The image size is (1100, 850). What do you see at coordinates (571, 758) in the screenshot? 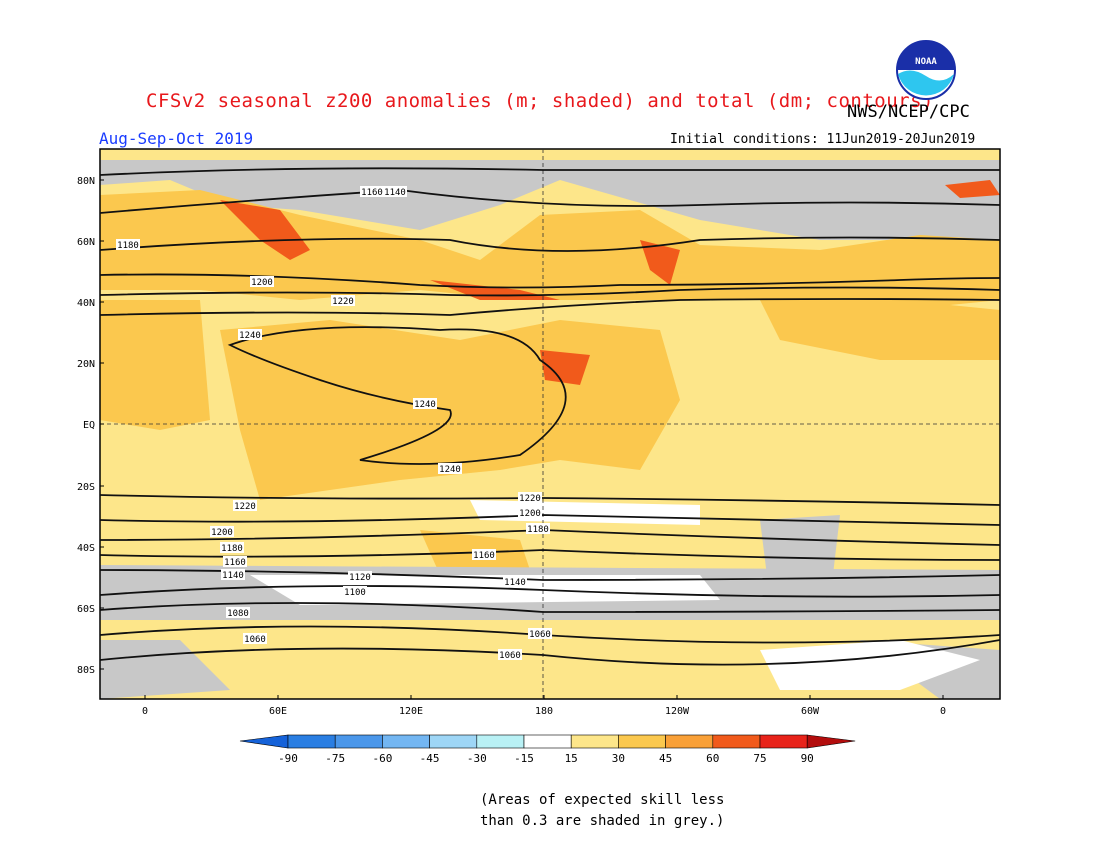
I see `colorbar-tick-label: 15` at bounding box center [571, 758].